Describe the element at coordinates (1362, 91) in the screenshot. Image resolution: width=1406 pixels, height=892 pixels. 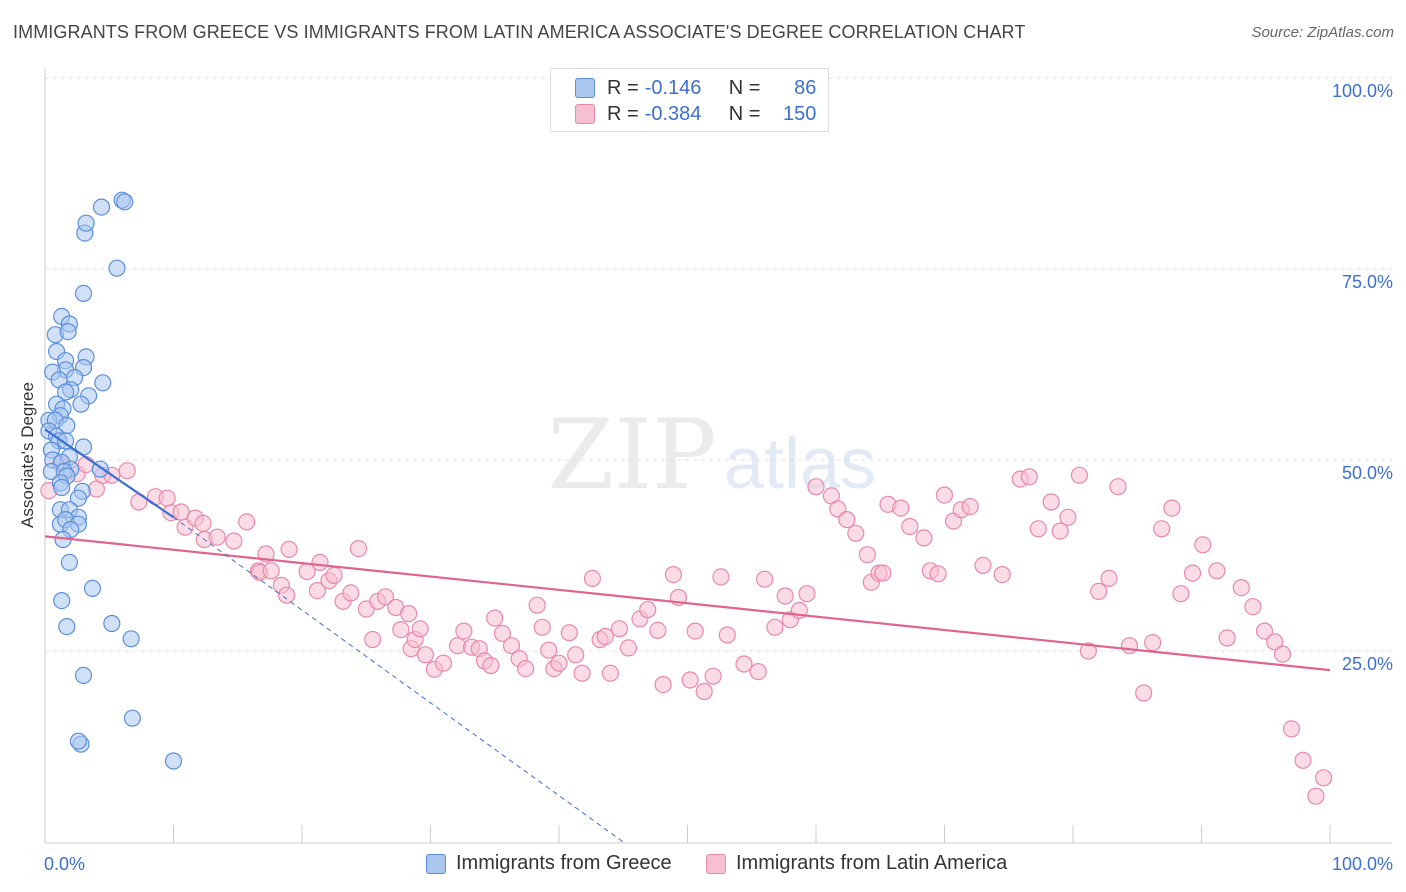
I see `y-tick-label: 100.0%` at that location.